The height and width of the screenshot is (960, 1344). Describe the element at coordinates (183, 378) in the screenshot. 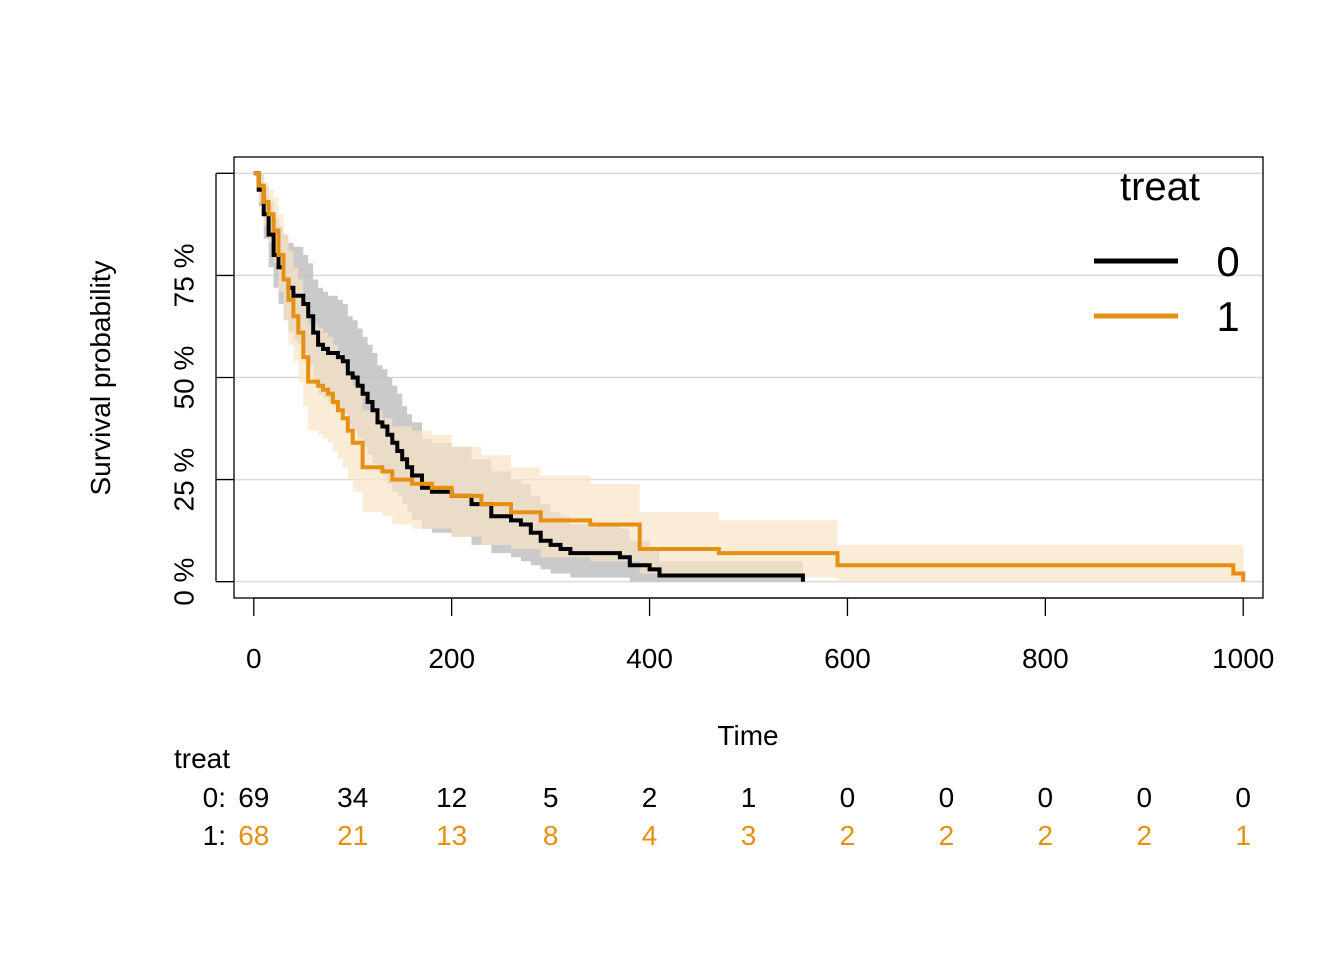

I see `y-tick-label: 50 %` at that location.